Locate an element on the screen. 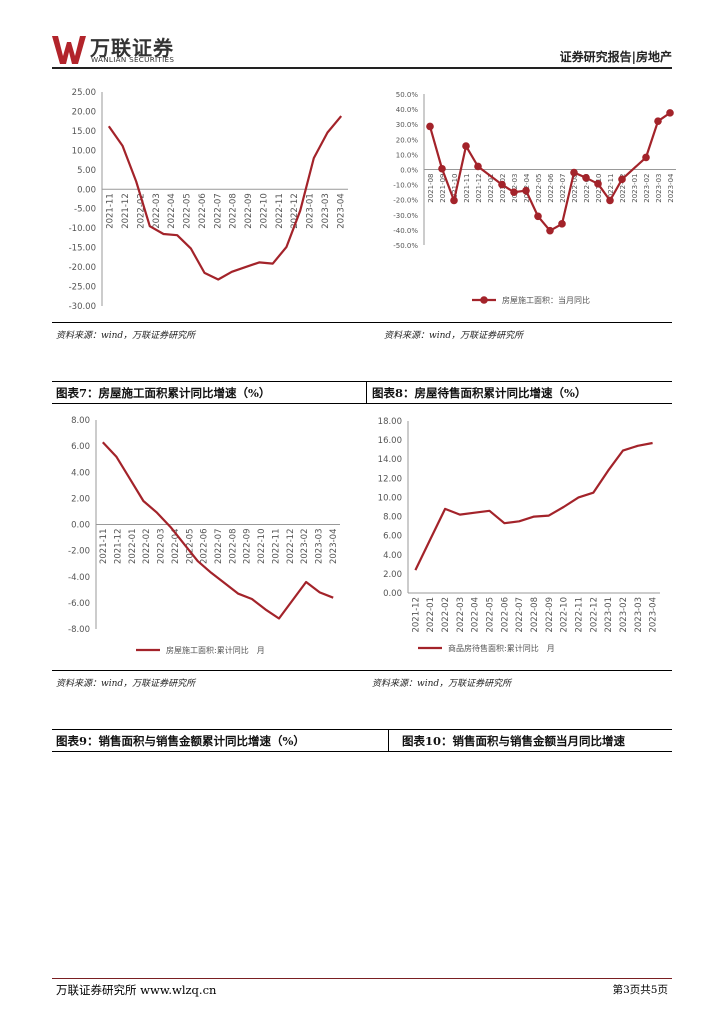  x-tick-label: 2021-09 is located at coordinates (443, 188).